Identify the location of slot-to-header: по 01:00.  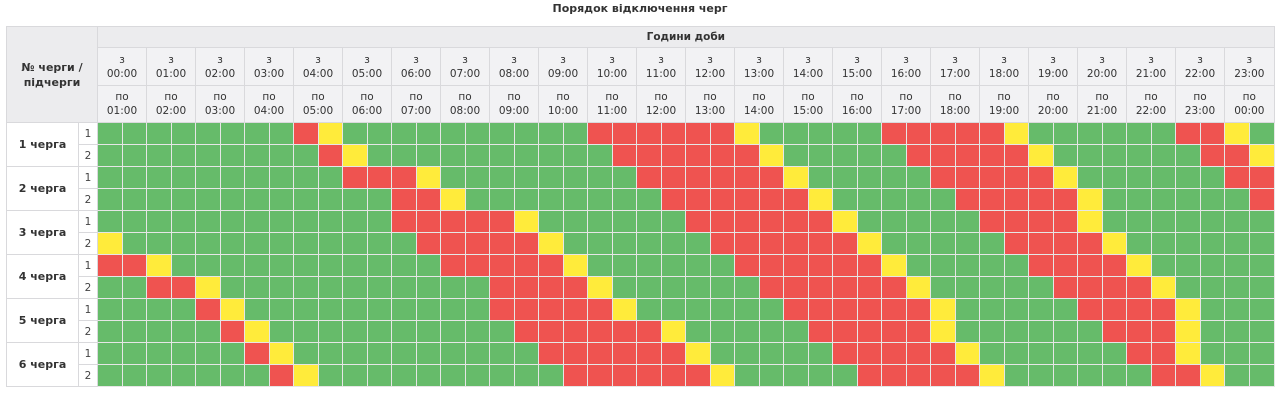
(122, 104).